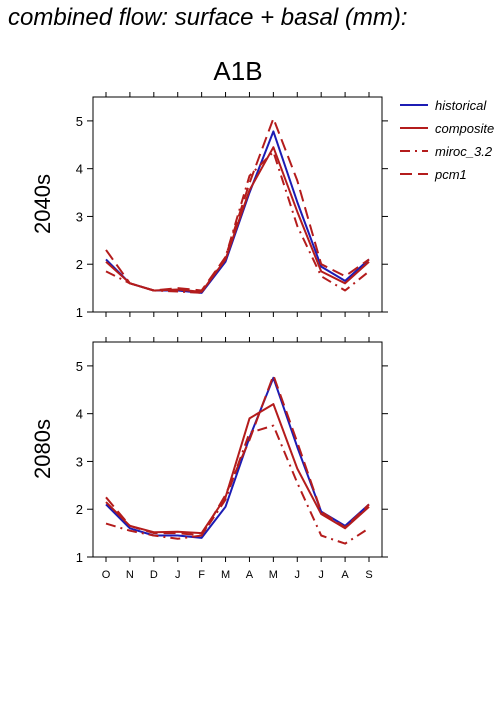  What do you see at coordinates (237, 212) in the screenshot?
I see `series-line-historical` at bounding box center [237, 212].